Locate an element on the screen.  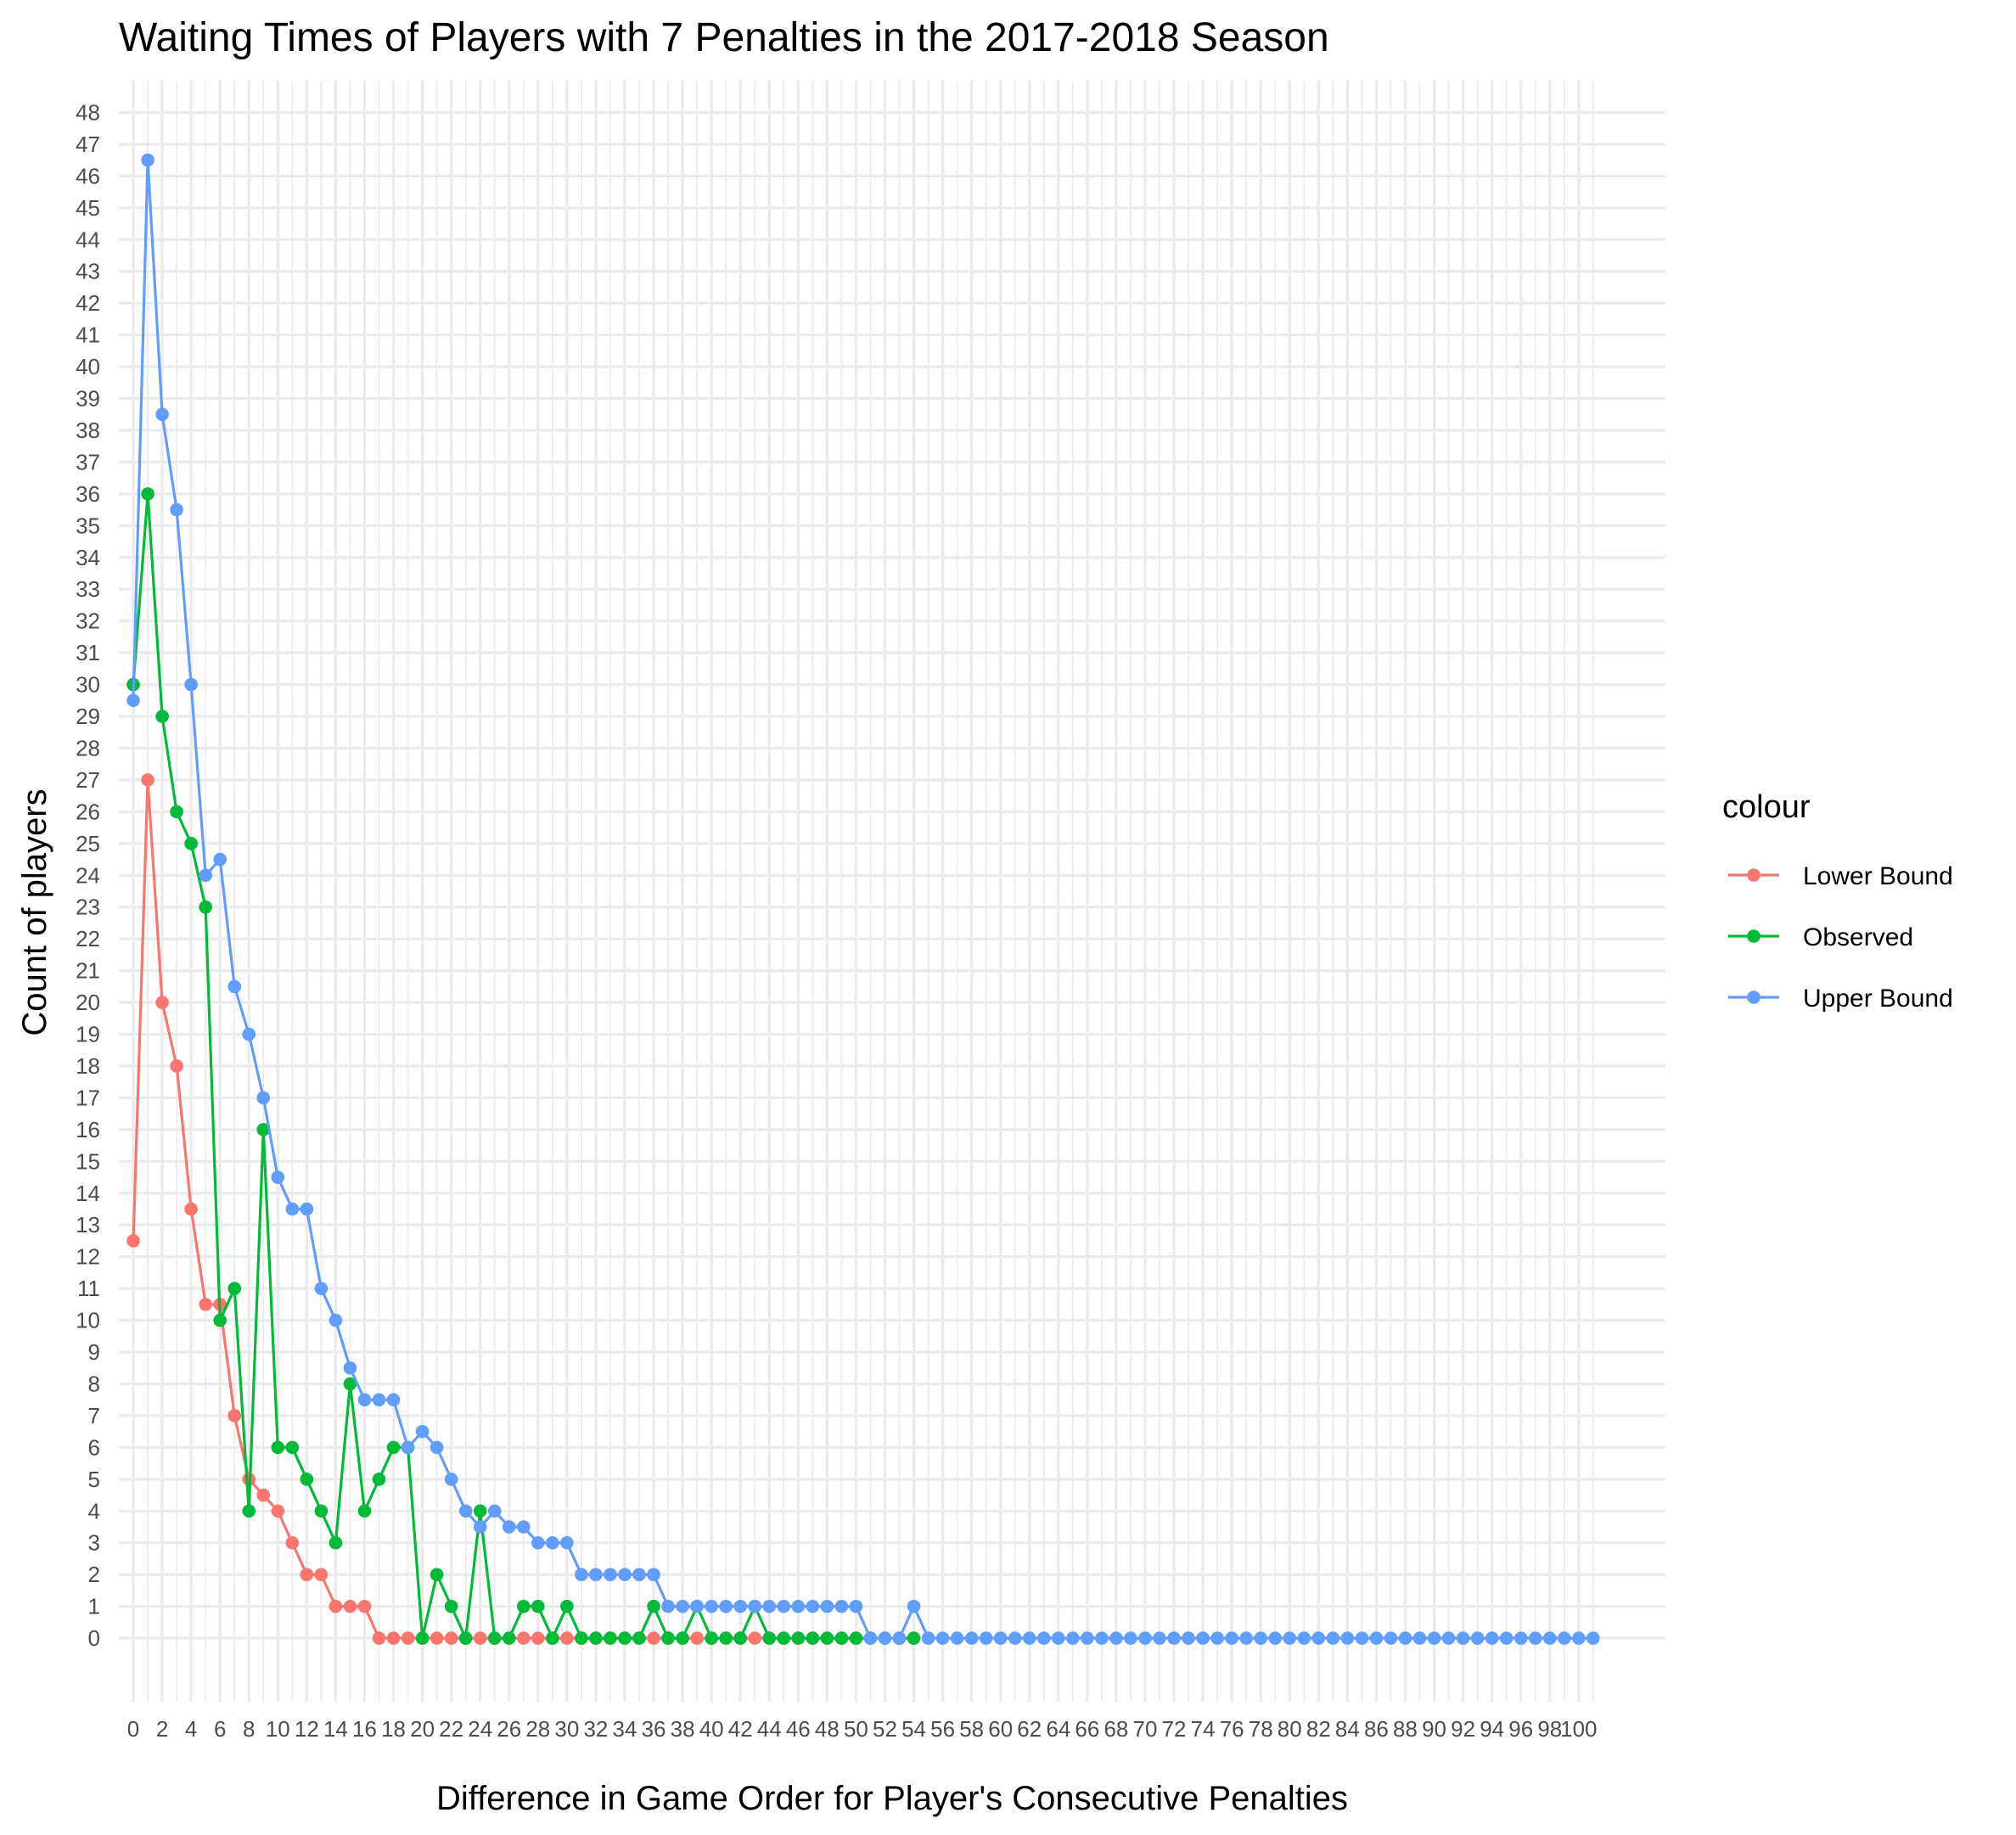
y-tick-label: 25 is located at coordinates (88, 843).